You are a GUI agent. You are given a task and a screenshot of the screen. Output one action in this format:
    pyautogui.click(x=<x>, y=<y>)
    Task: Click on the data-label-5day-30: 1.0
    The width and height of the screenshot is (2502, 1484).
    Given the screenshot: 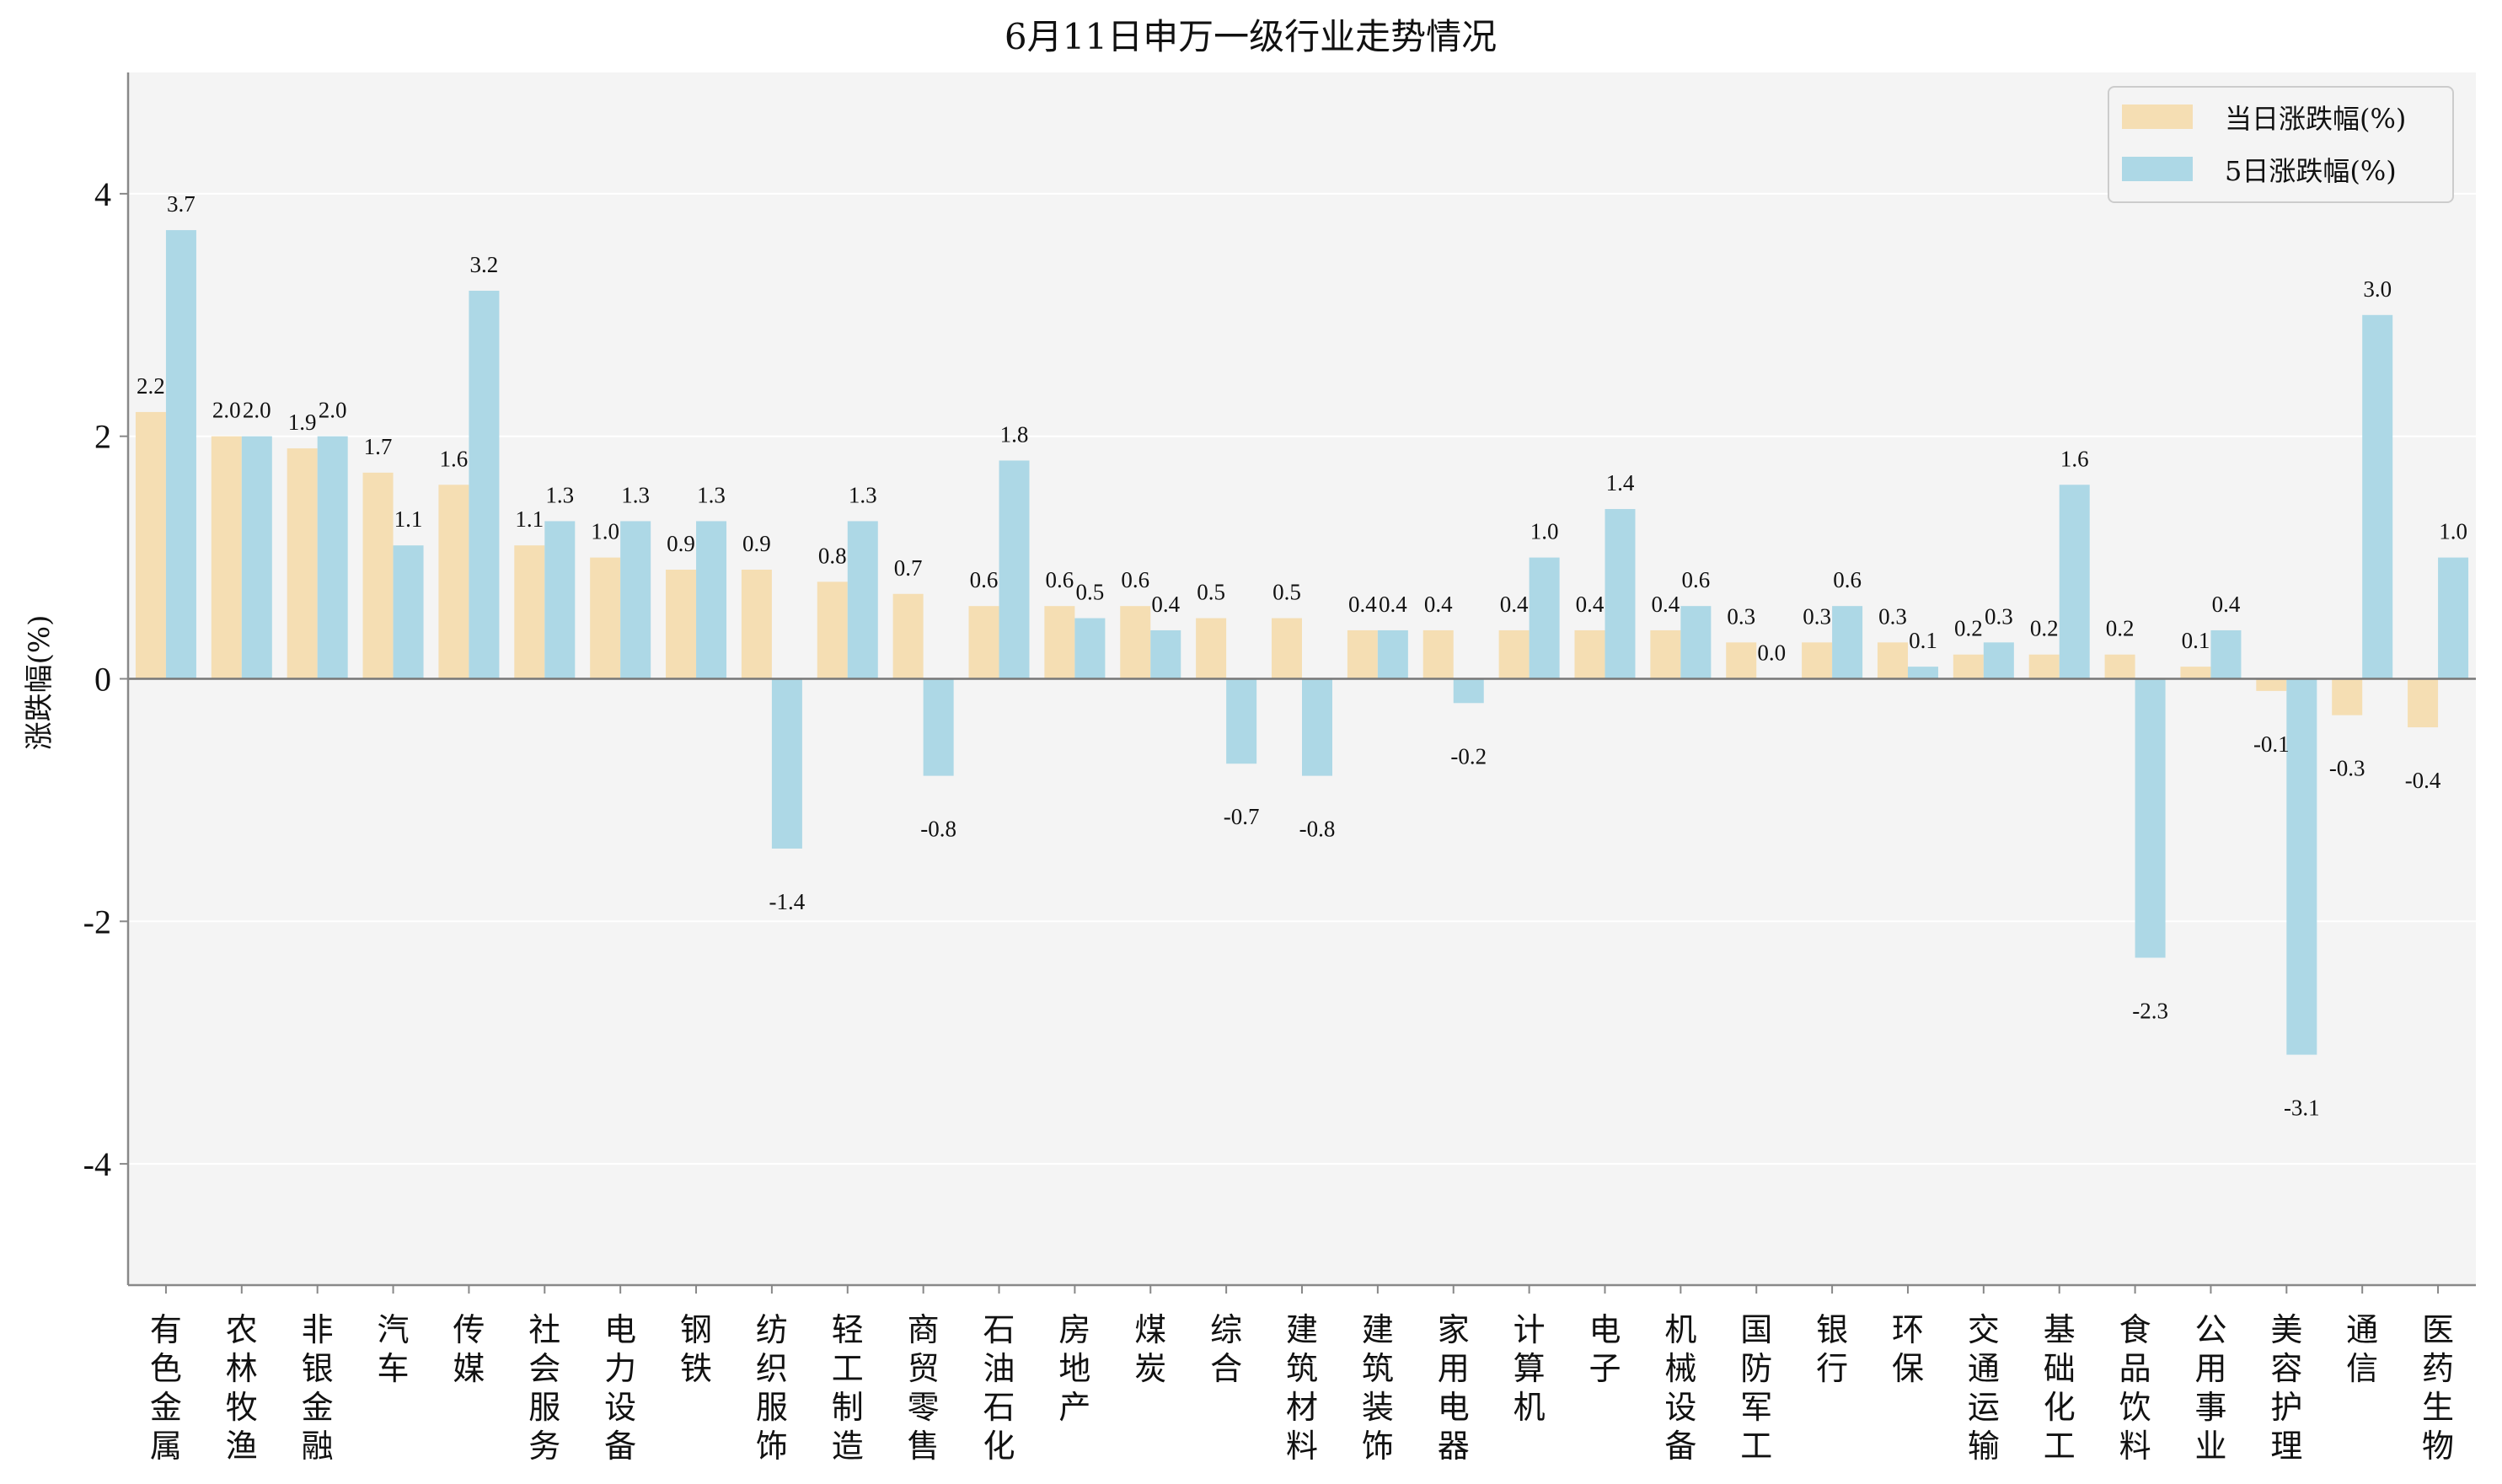 What is the action you would take?
    pyautogui.click(x=2453, y=531)
    